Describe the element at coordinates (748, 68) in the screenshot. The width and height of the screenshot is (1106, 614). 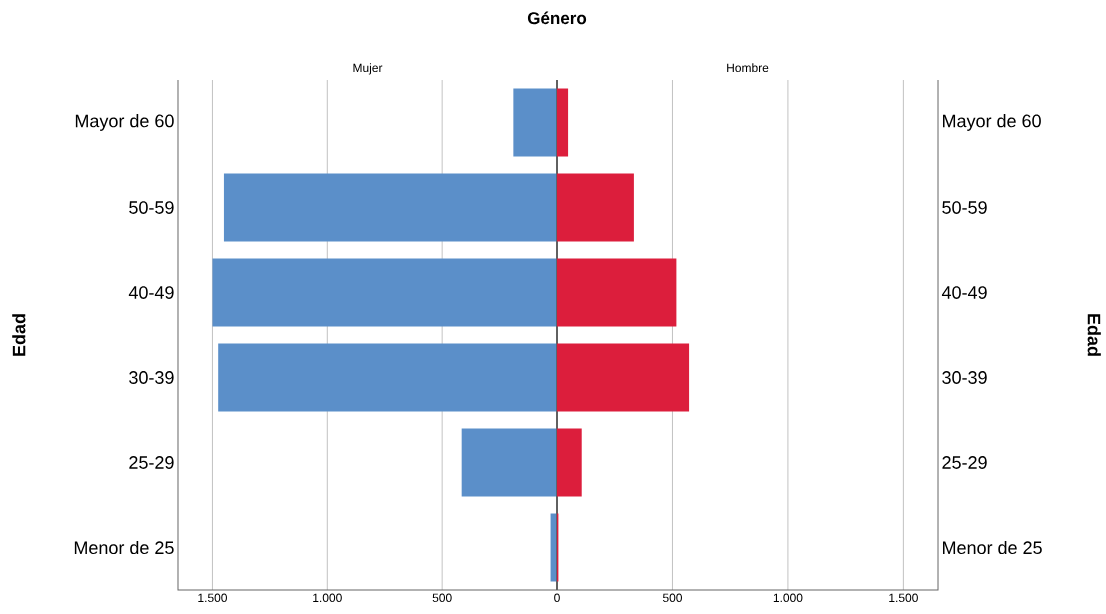
I see `chart-subtitle: Hombre` at that location.